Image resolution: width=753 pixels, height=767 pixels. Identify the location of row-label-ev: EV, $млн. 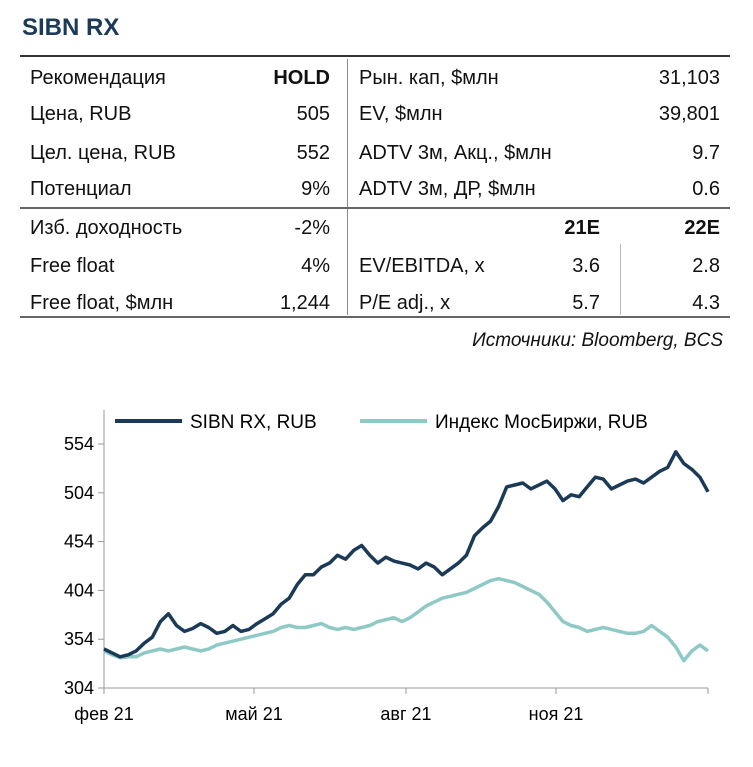
(401, 114).